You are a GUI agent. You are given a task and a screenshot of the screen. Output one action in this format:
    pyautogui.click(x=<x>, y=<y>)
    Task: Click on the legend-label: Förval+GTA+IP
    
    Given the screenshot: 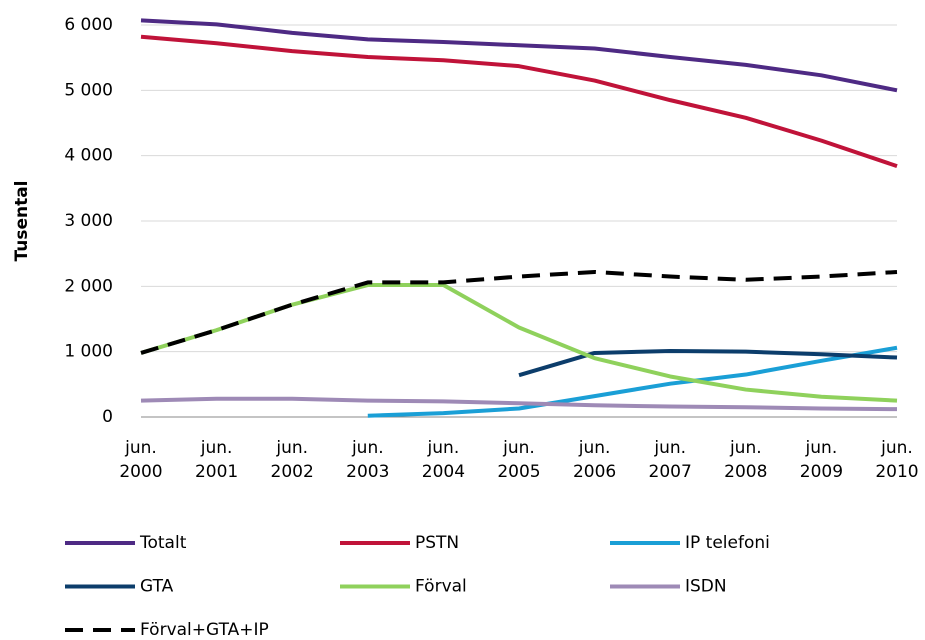 What is the action you would take?
    pyautogui.click(x=204, y=630)
    